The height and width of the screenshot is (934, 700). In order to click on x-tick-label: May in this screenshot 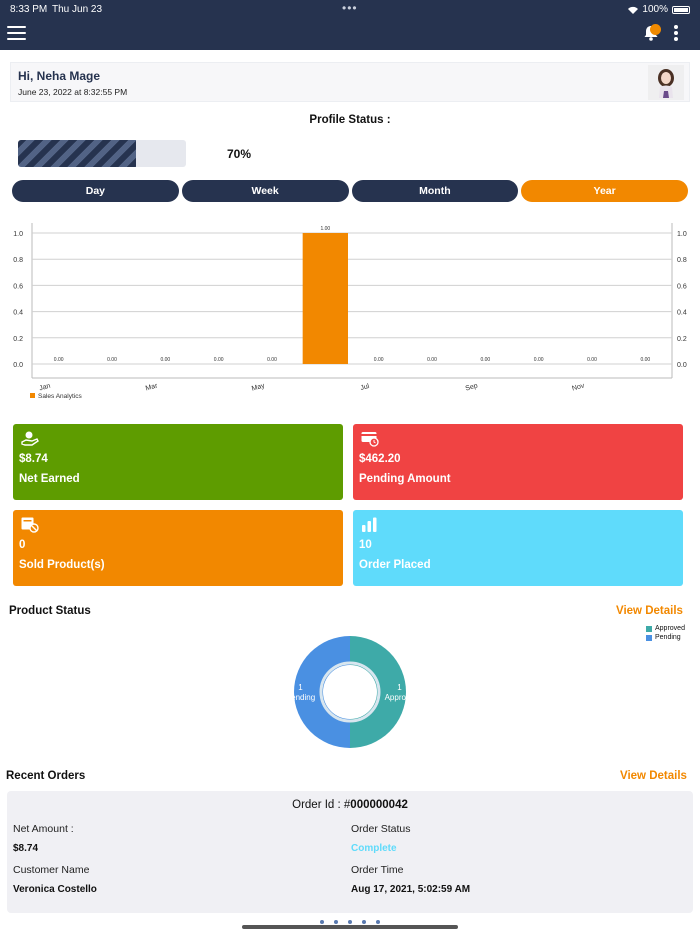, I will do `click(258, 387)`.